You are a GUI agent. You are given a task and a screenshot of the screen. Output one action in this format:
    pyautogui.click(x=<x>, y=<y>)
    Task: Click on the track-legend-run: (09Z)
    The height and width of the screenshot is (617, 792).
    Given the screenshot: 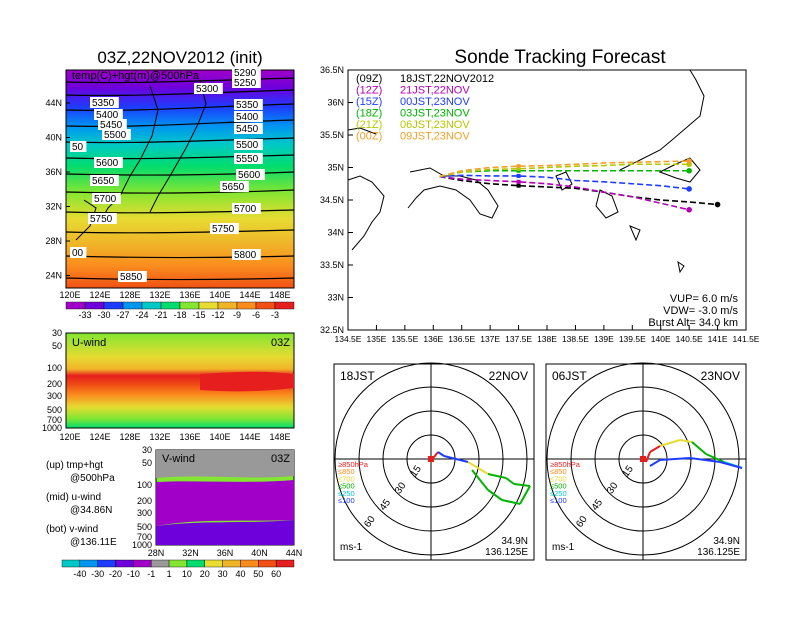 What is the action you would take?
    pyautogui.click(x=369, y=79)
    